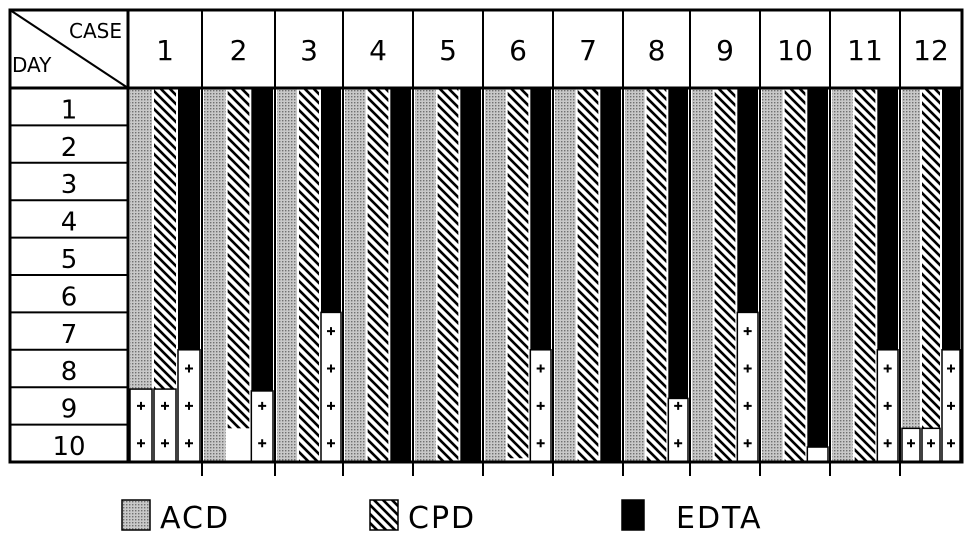 The width and height of the screenshot is (969, 554). I want to click on case-label-1: 1, so click(165, 50).